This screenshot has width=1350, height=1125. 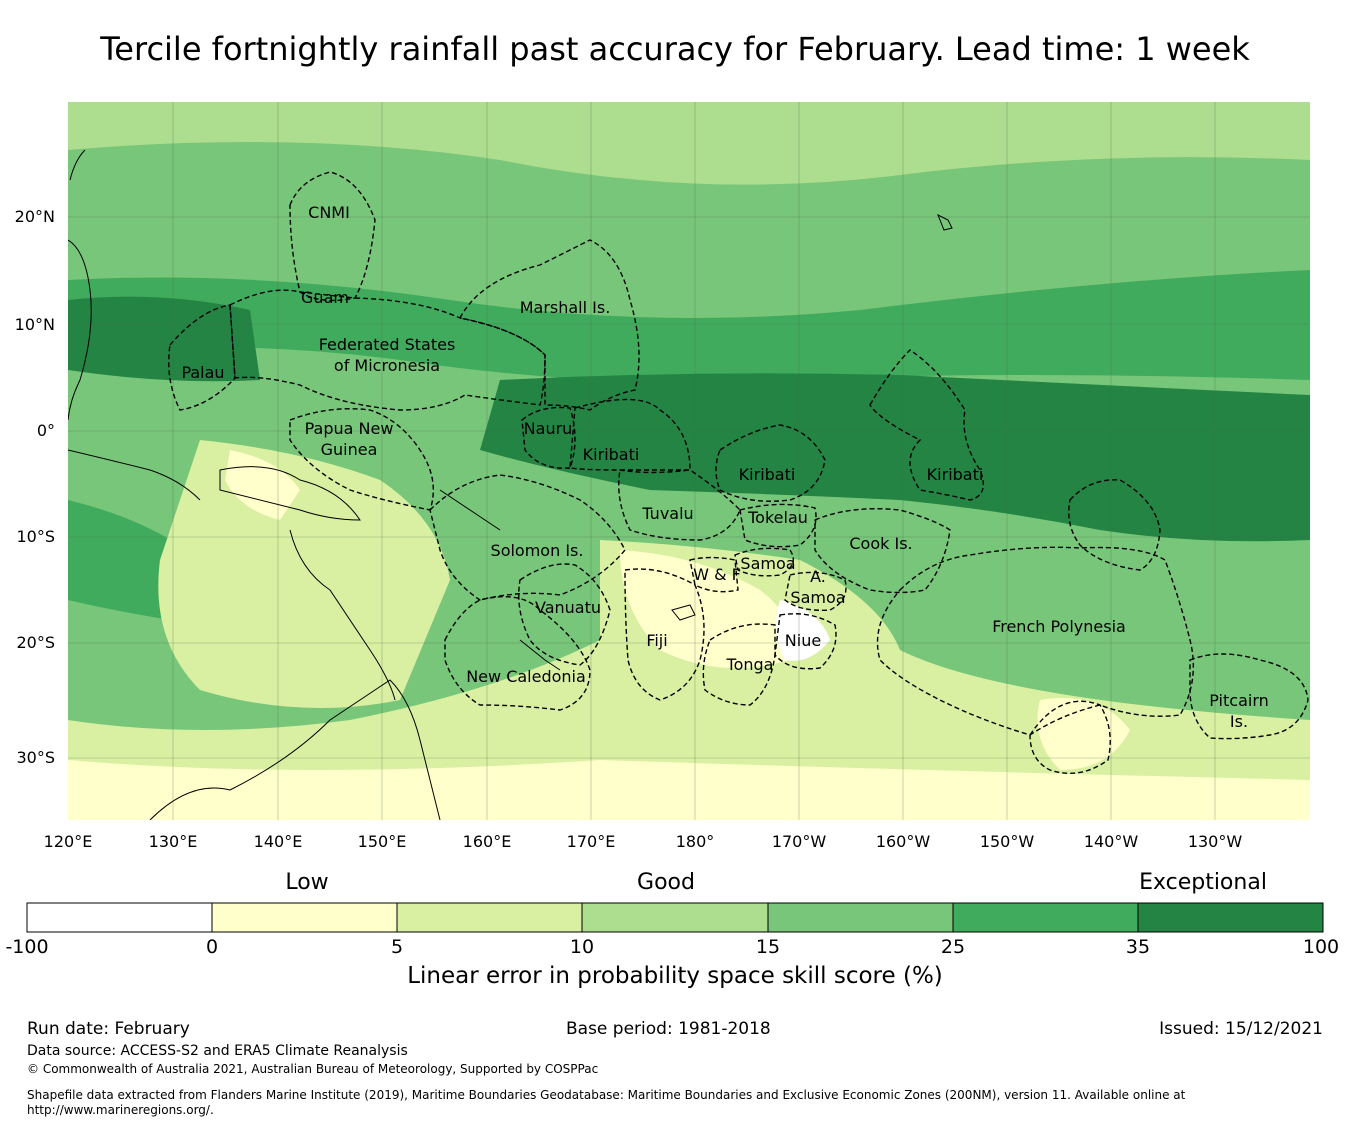 What do you see at coordinates (672, 947) in the screenshot?
I see `colorbar-ticks: -100 0 5 10 15 25 35 100` at bounding box center [672, 947].